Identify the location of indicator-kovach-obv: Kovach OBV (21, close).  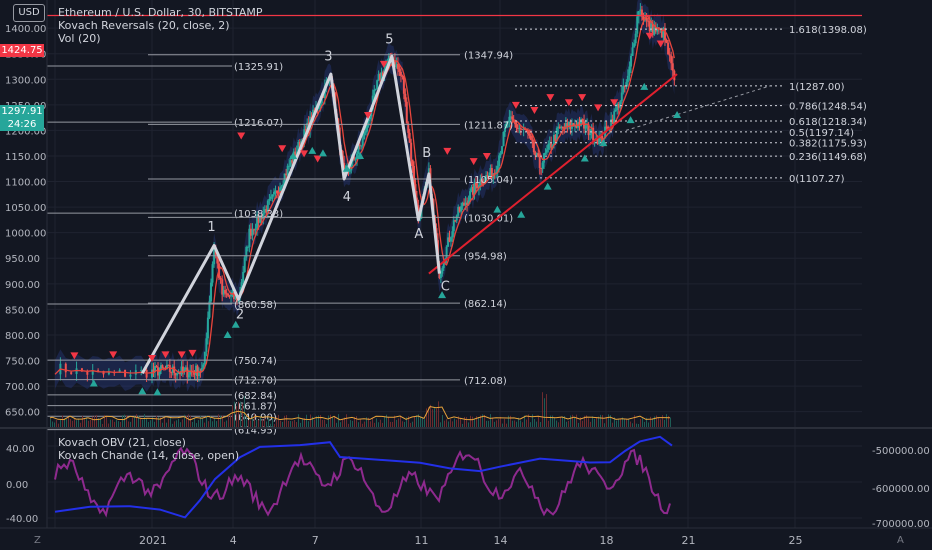
(122, 442).